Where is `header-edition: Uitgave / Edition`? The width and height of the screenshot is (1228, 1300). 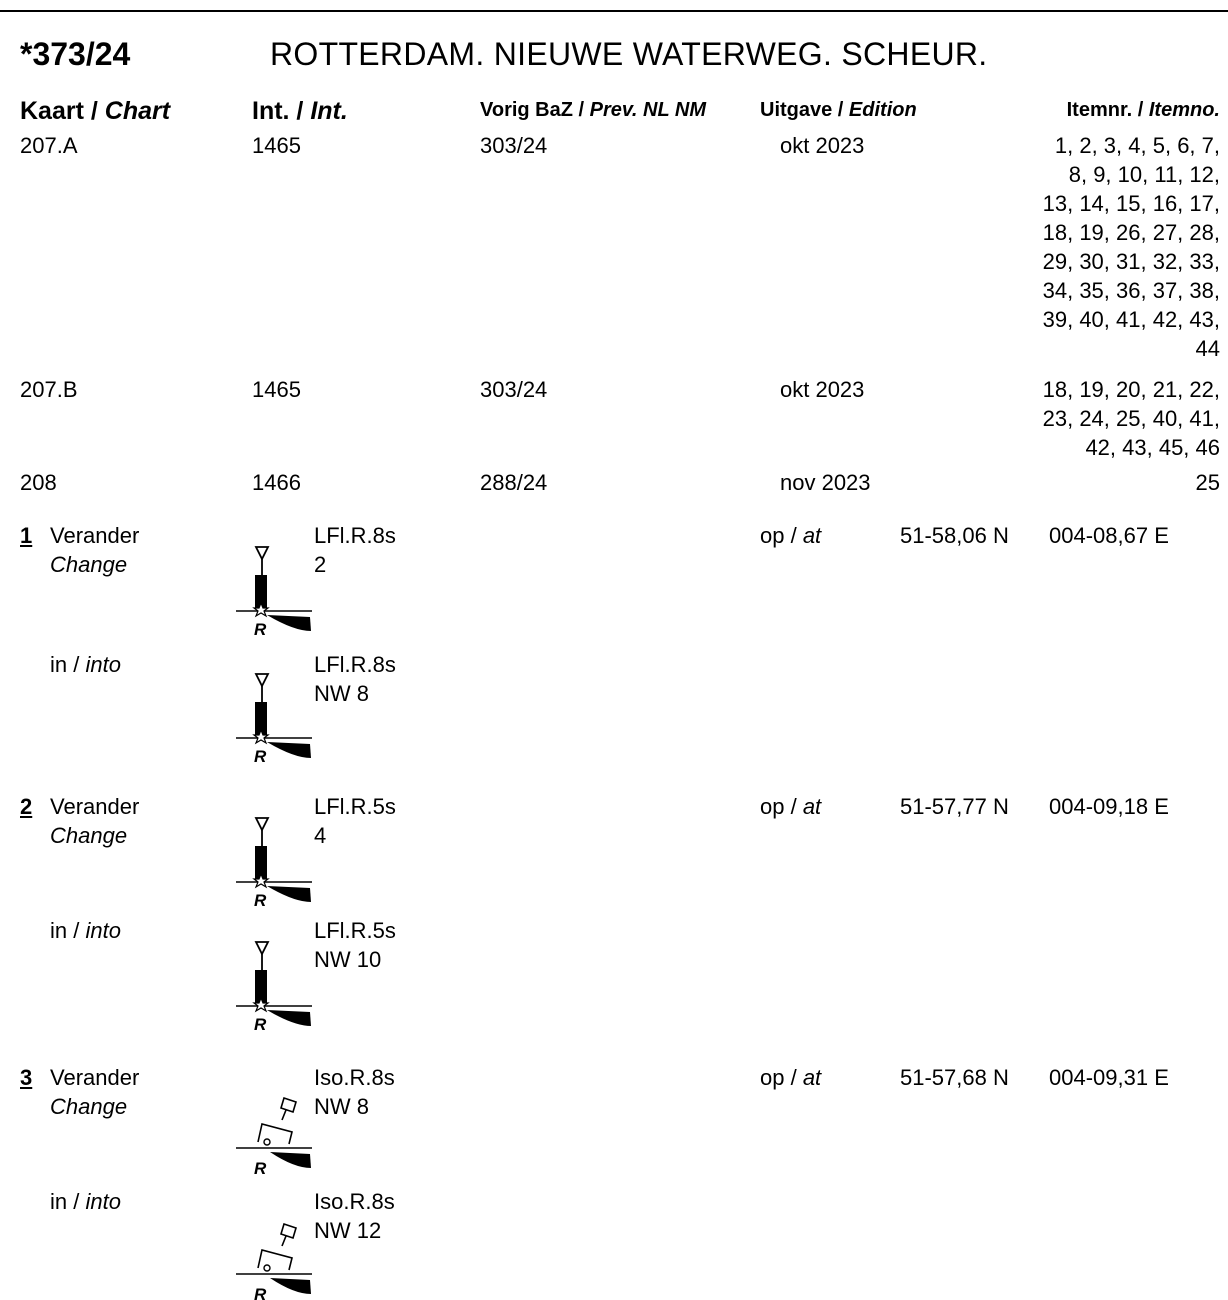 header-edition: Uitgave / Edition is located at coordinates (838, 110).